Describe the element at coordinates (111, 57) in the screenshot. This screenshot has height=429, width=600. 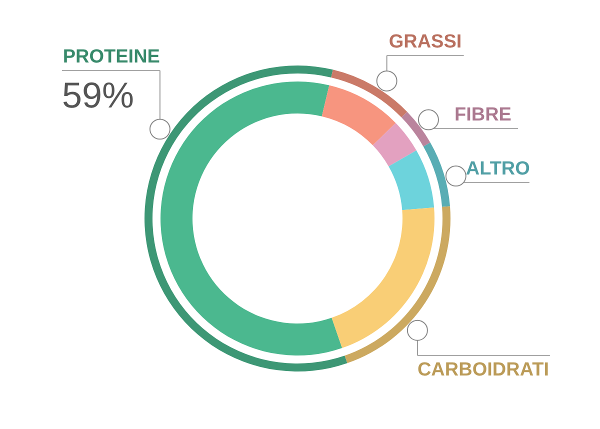
I see `slice-label: PROTEINE` at that location.